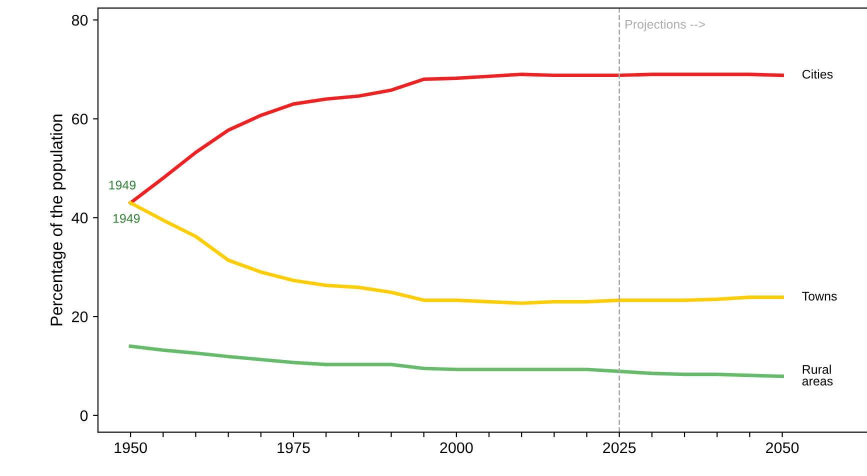 This screenshot has height=476, width=867. I want to click on y-tick-label: 80, so click(80, 20).